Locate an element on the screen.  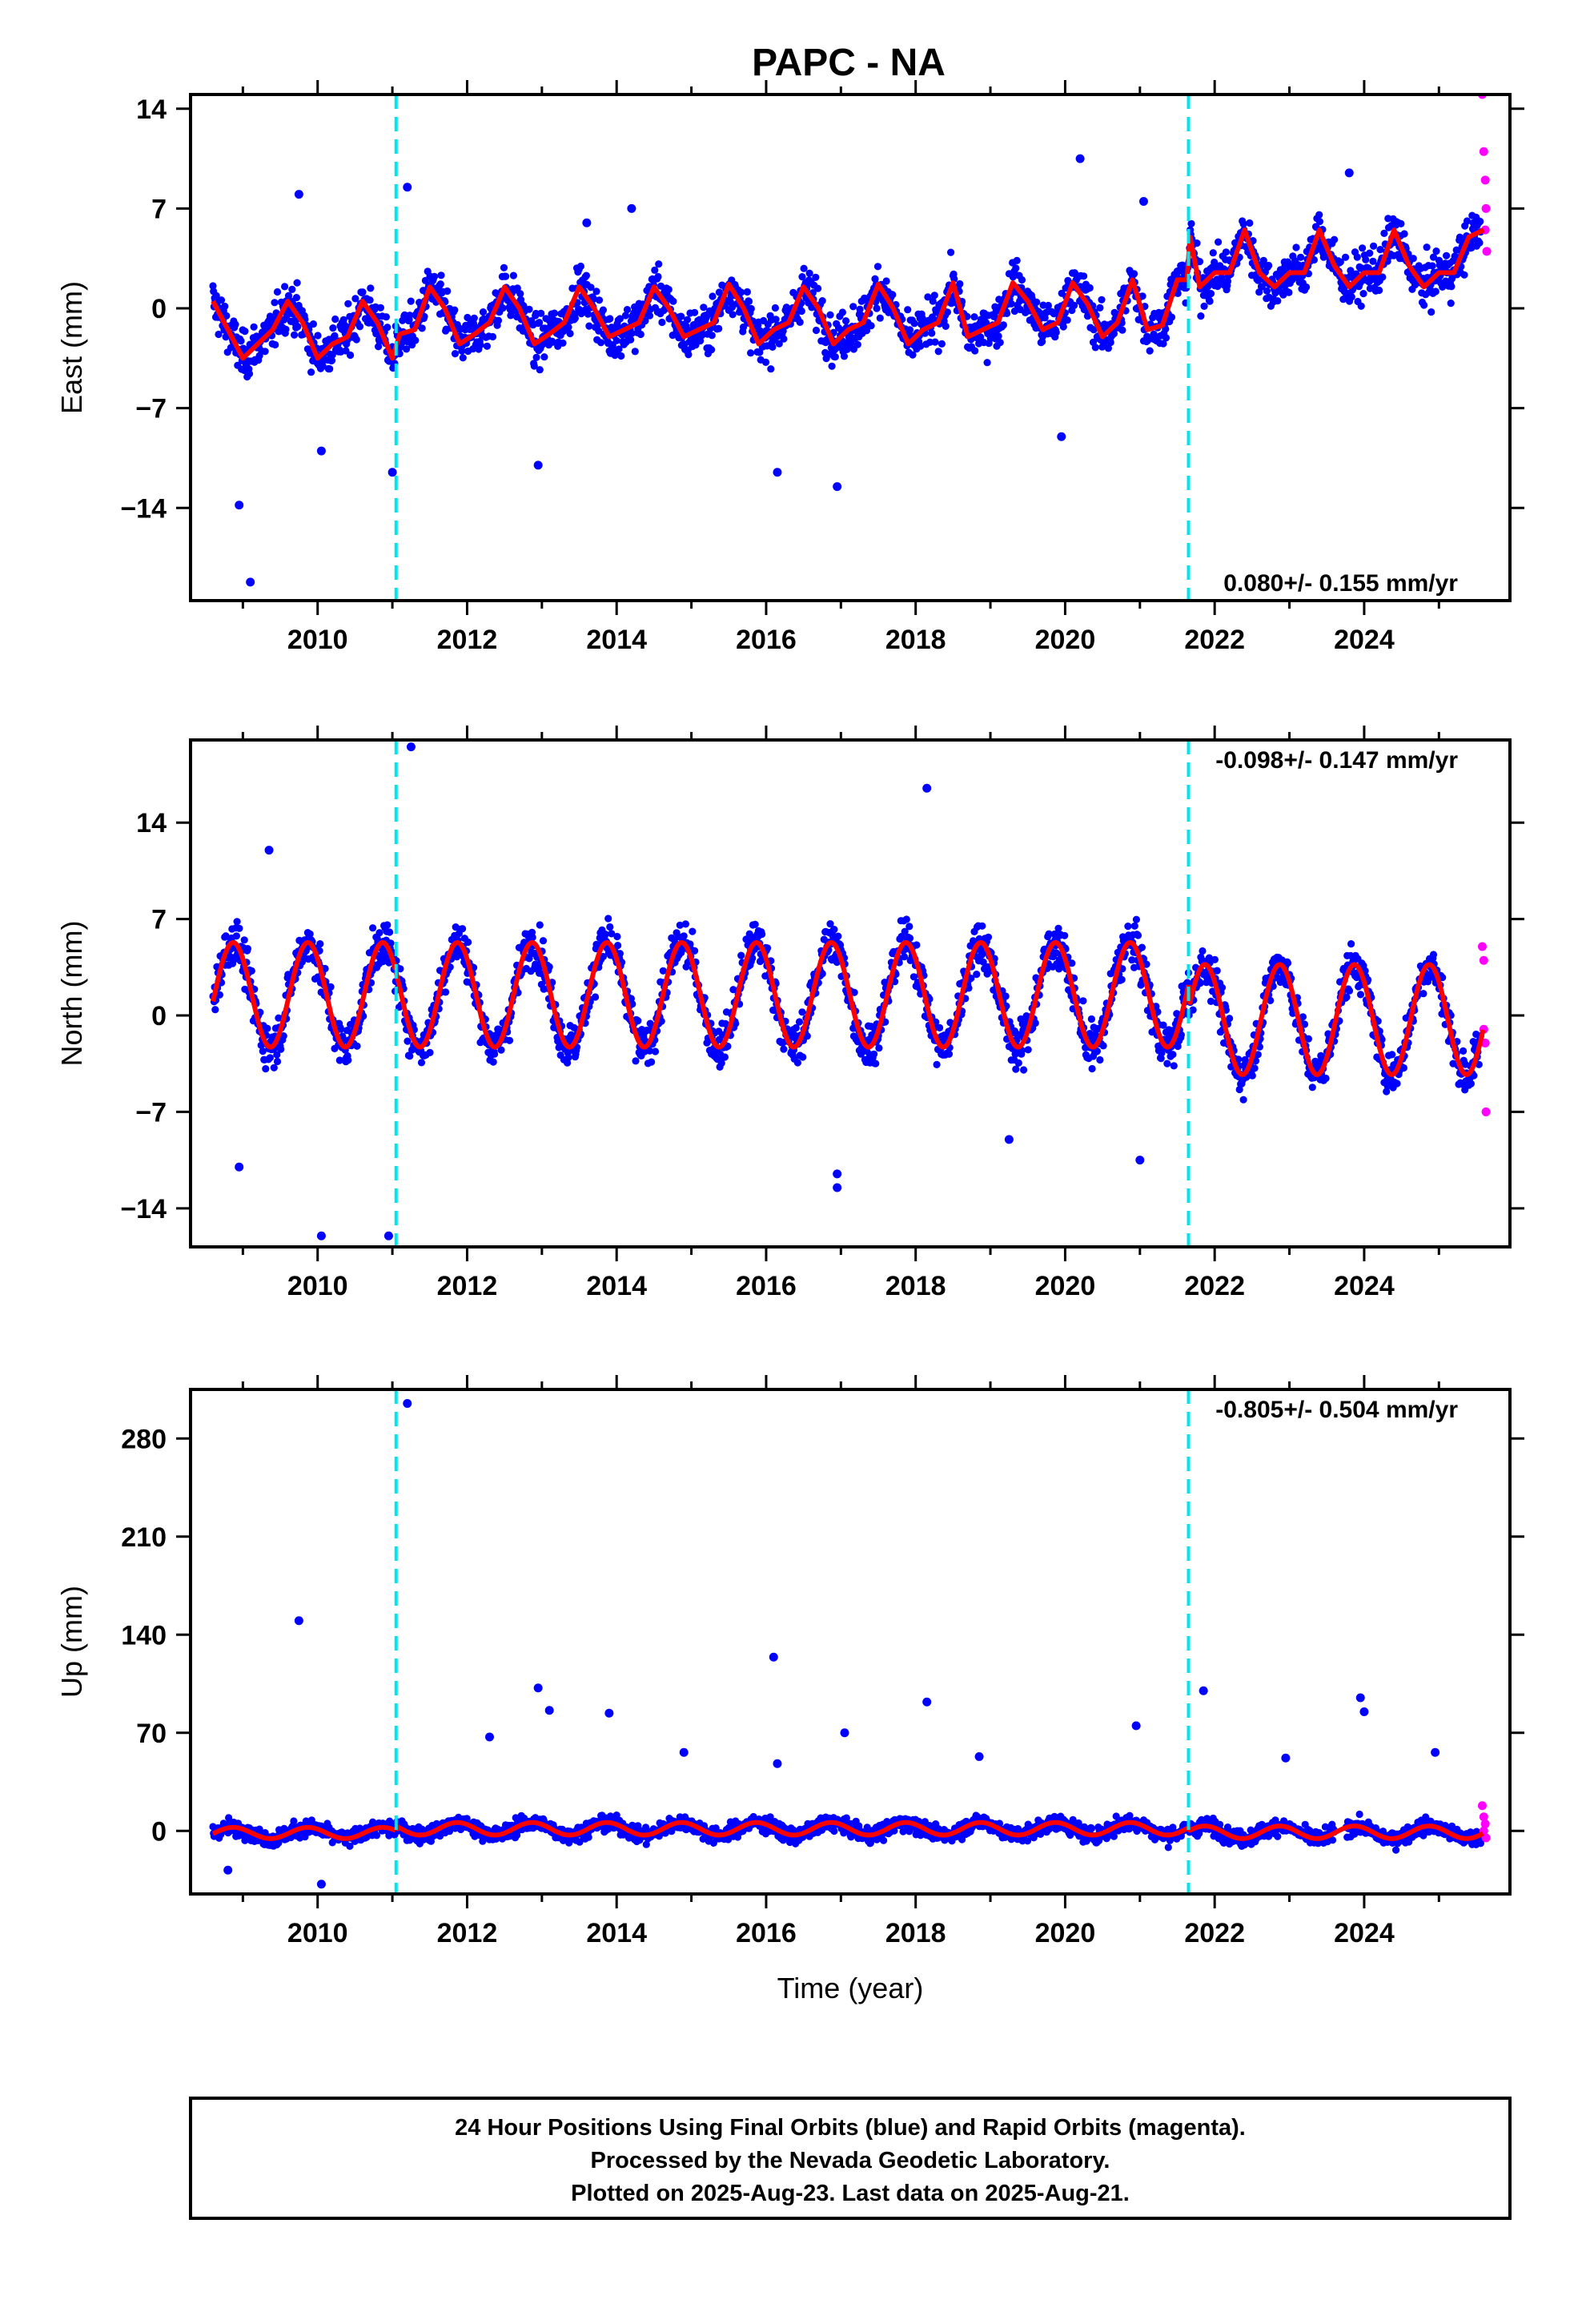
x-tick-label: 2018 is located at coordinates (915, 1286).